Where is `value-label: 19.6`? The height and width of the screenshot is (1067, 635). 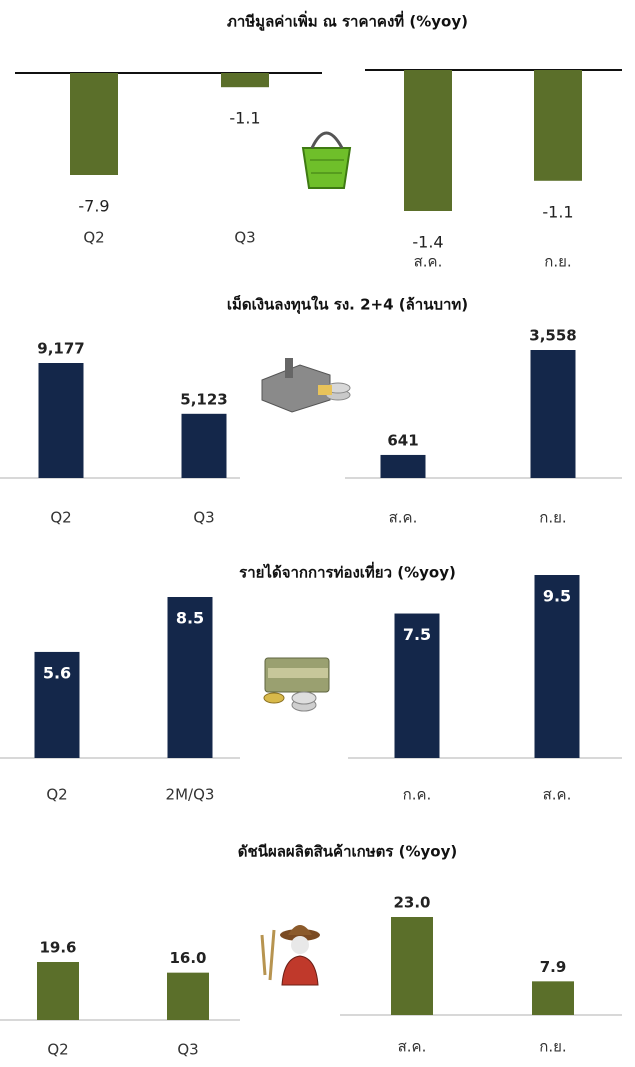
value-label: 19.6 is located at coordinates (57, 948).